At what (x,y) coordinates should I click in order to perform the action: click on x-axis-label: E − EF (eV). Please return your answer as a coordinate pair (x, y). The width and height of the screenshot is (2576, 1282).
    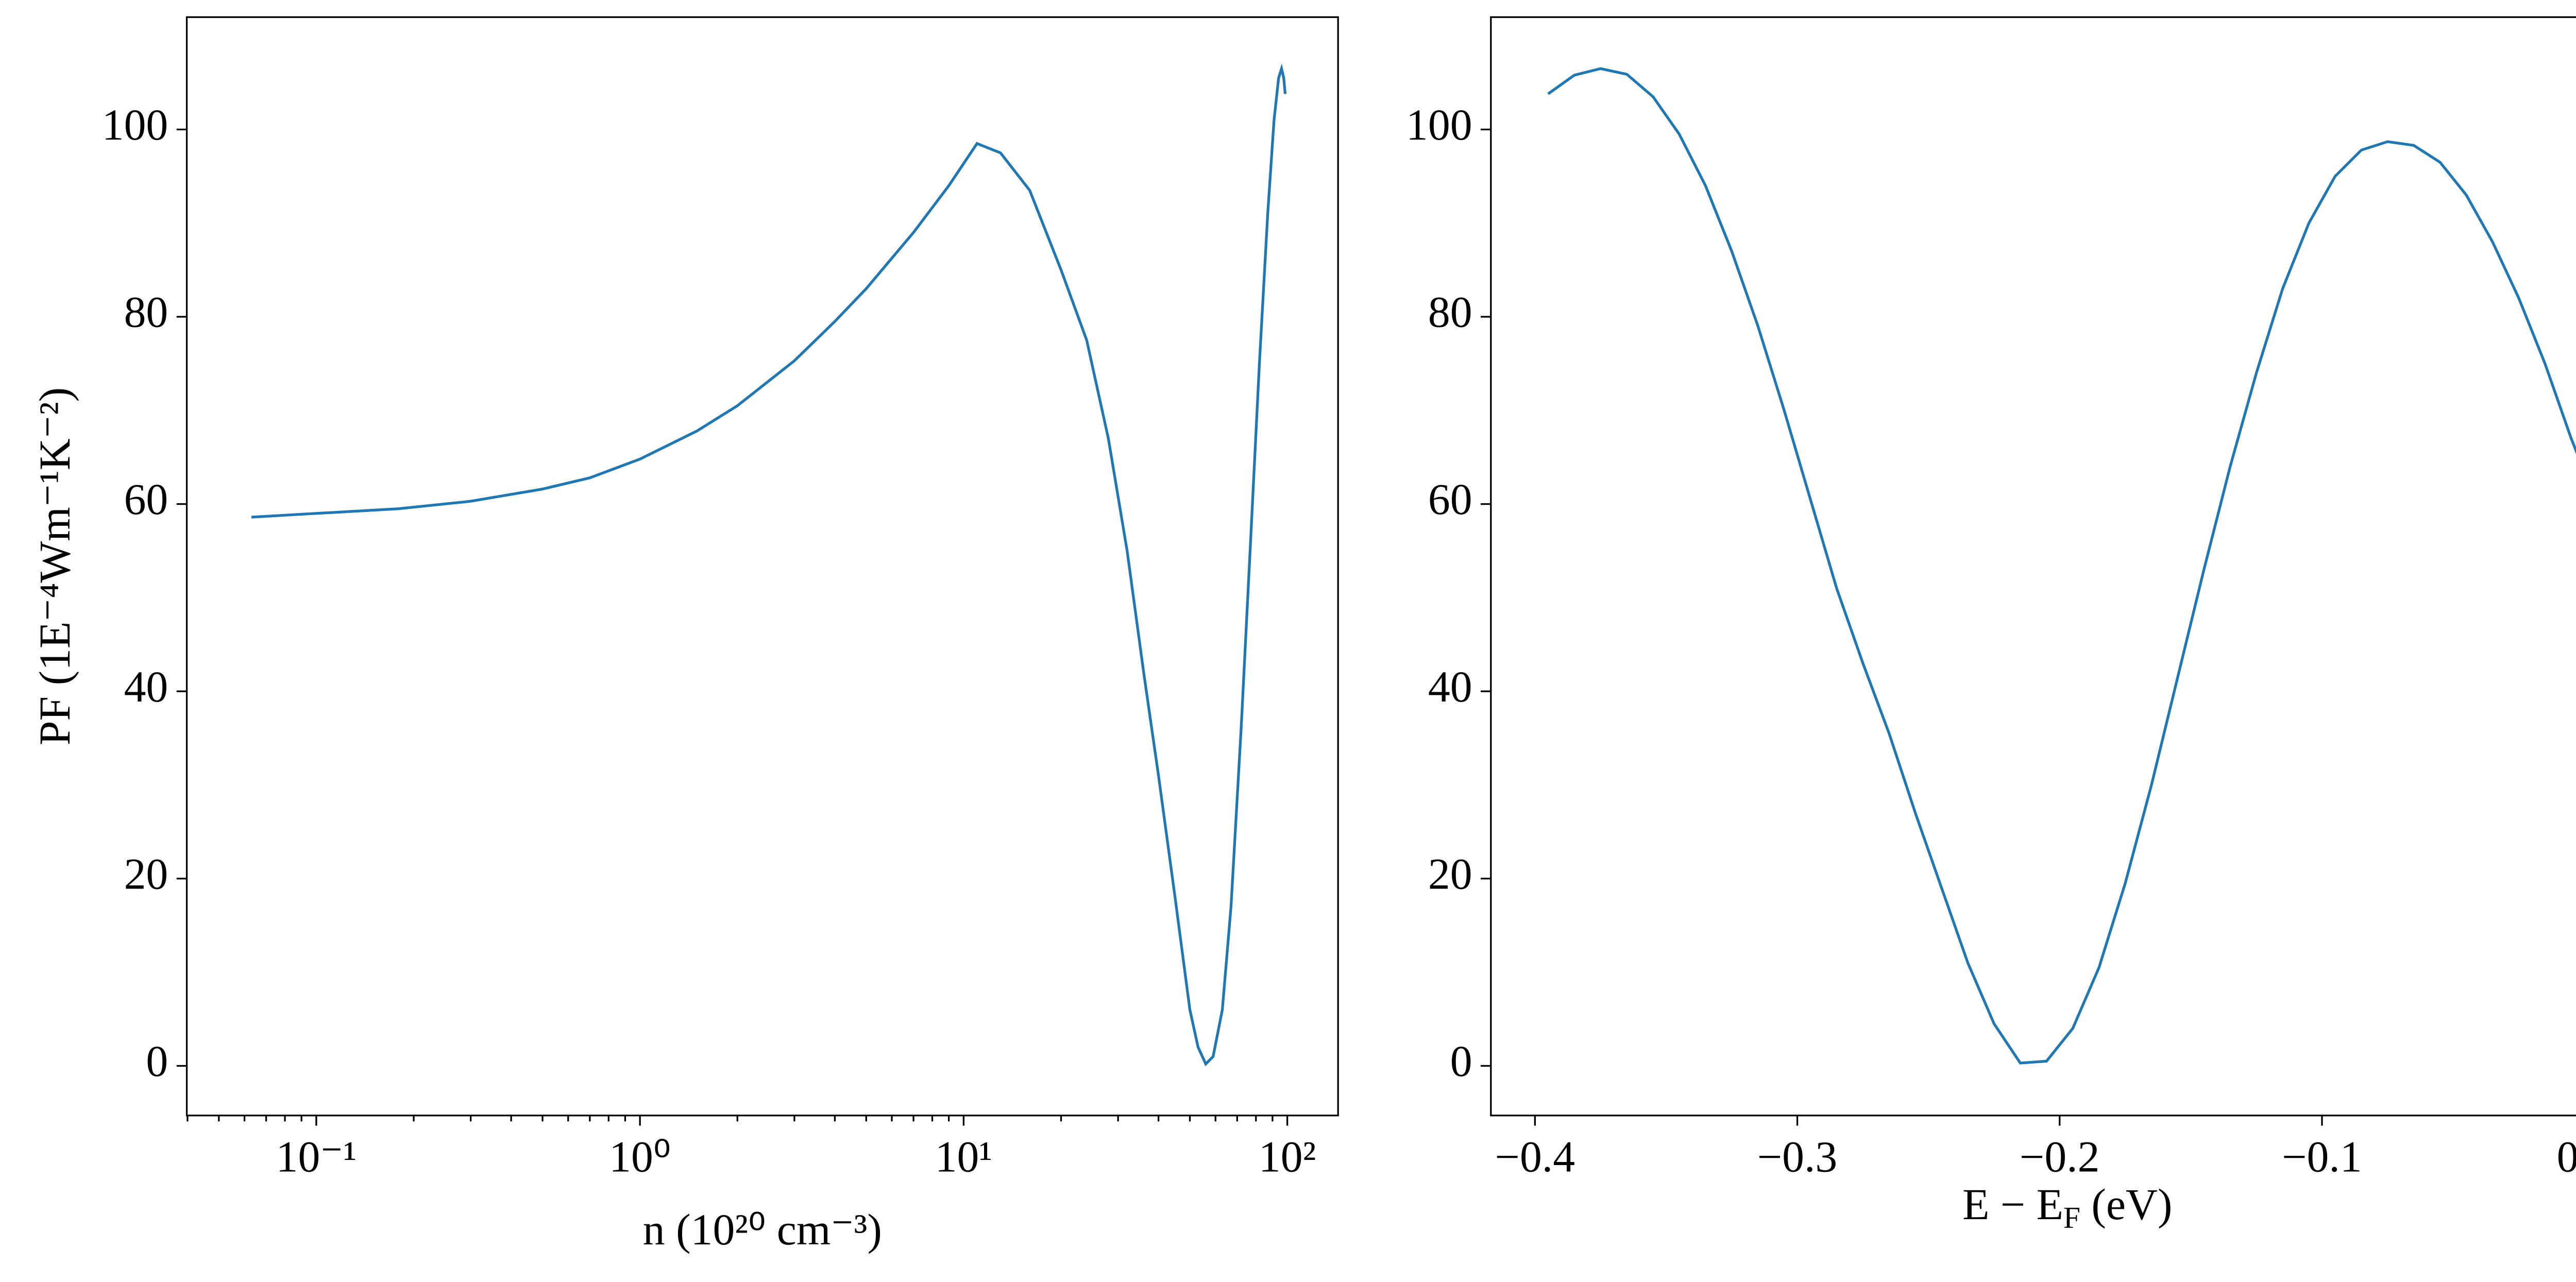
    Looking at the image, I should click on (2067, 1207).